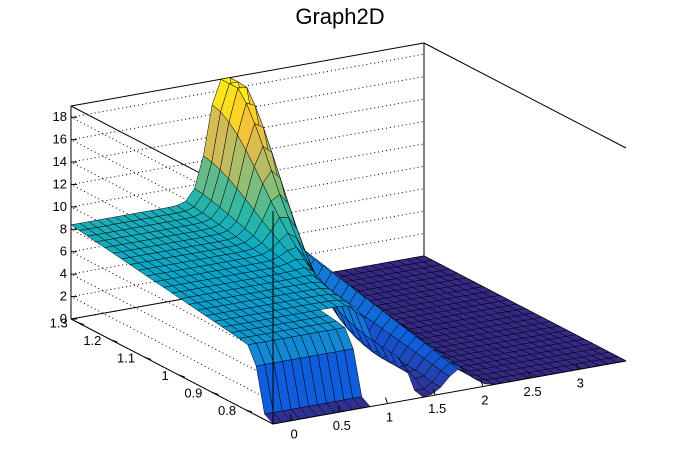  What do you see at coordinates (580, 383) in the screenshot?
I see `x-tick-label: 3` at bounding box center [580, 383].